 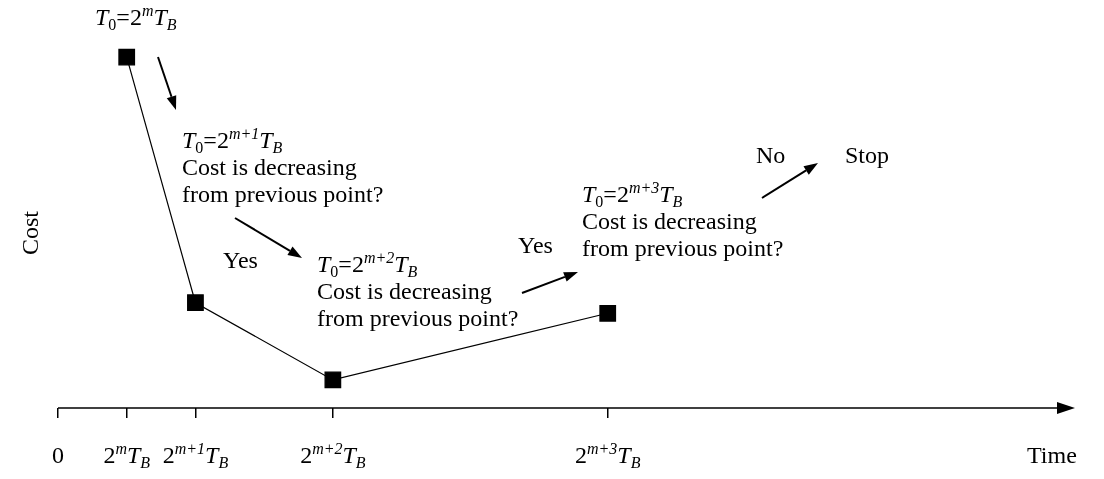 What do you see at coordinates (1052, 455) in the screenshot?
I see `text: Time` at bounding box center [1052, 455].